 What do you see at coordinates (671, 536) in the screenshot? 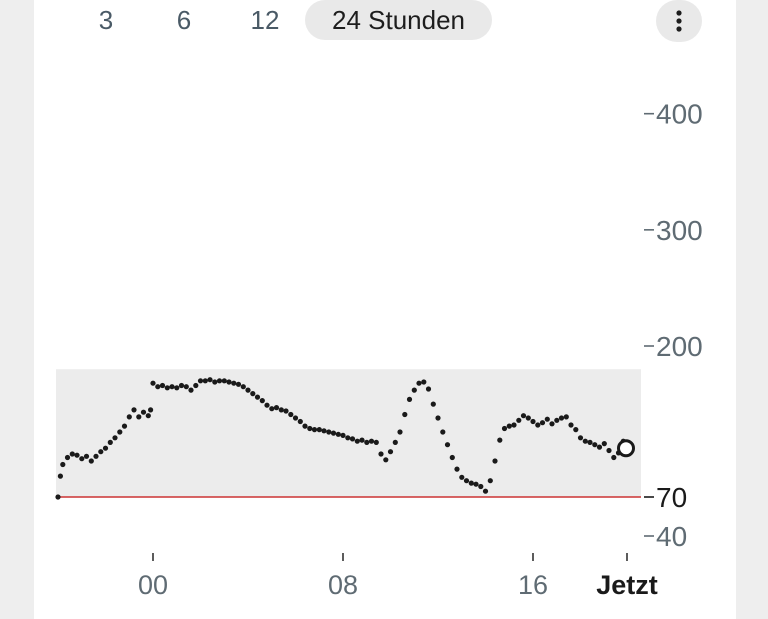
I see `y-tick-label: 40` at bounding box center [671, 536].